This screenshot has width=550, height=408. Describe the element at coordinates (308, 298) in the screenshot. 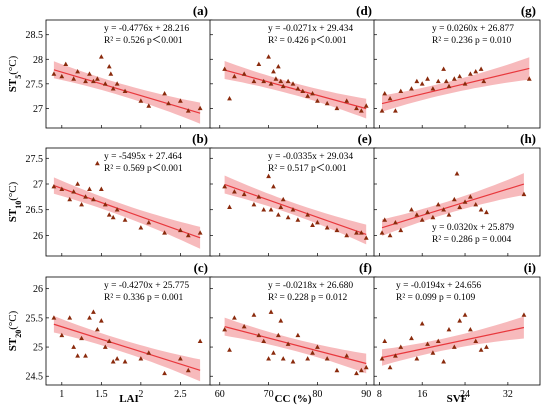

I see `regression-stats: R² = 0.228 p = 0.012` at that location.